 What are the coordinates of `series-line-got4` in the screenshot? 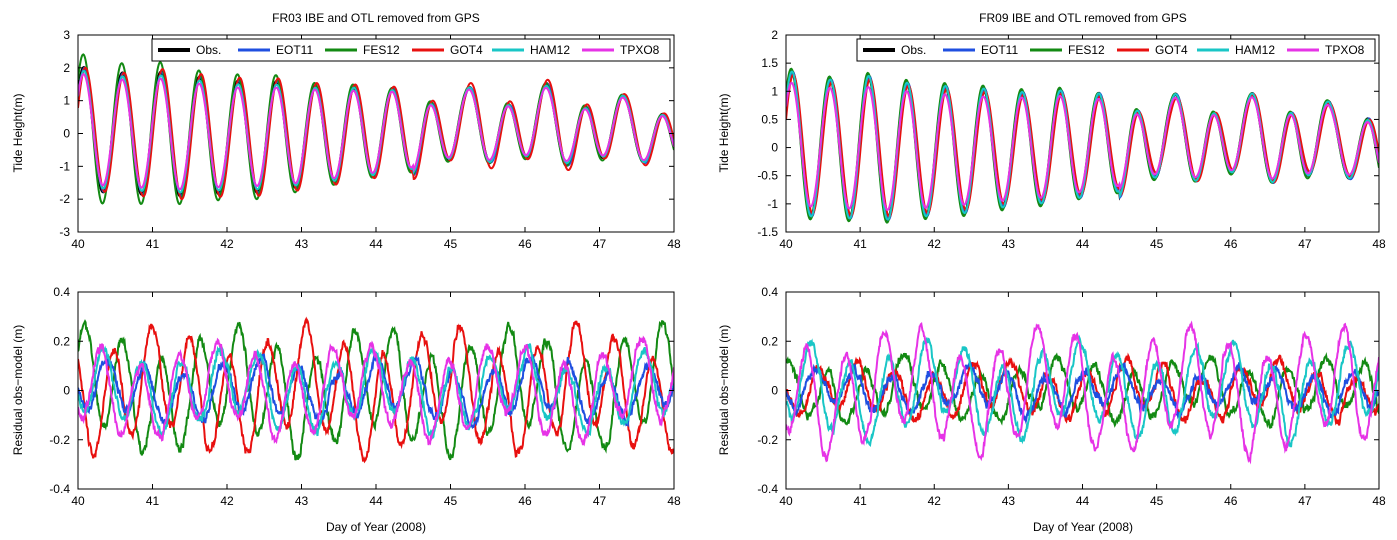 It's located at (376, 133).